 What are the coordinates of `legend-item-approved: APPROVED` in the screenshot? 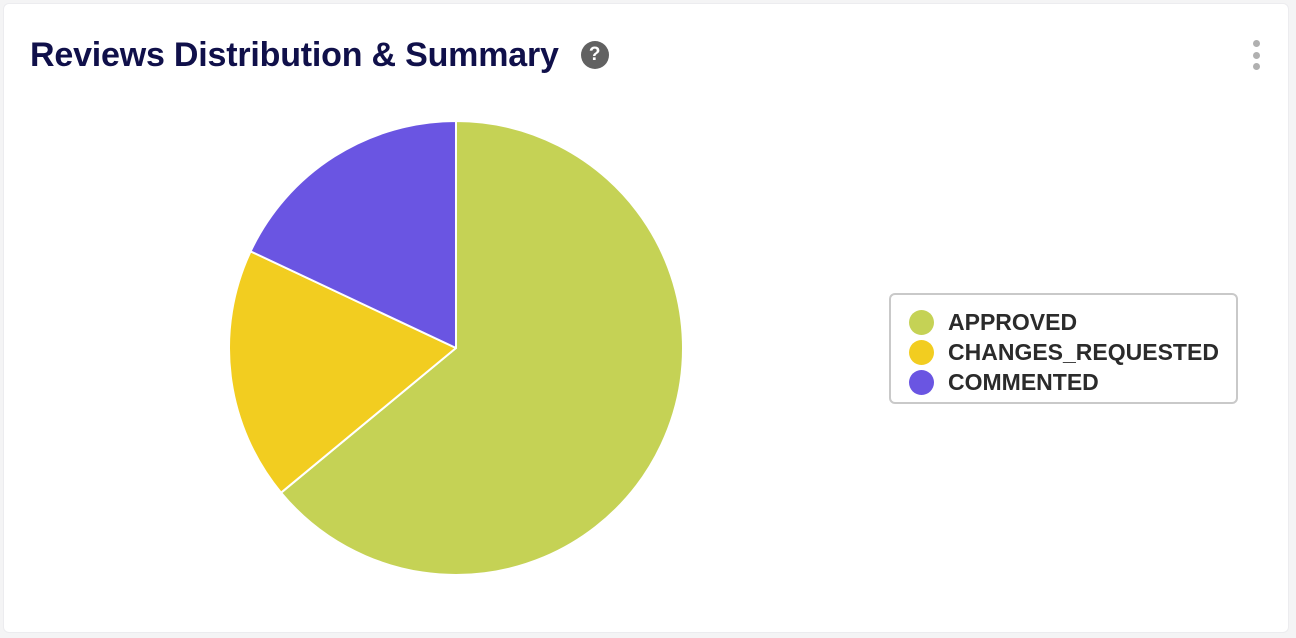 It's located at (1072, 322).